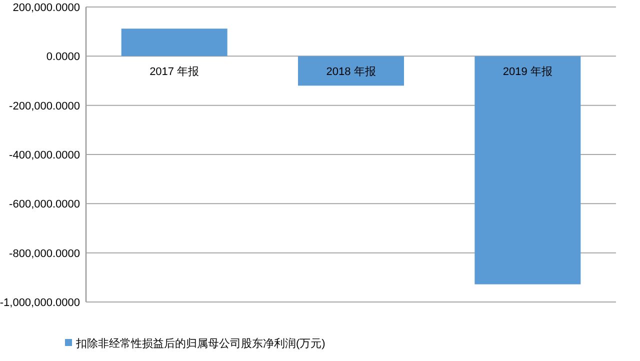  What do you see at coordinates (46, 8) in the screenshot?
I see `y-tick-label: 200,000.0000` at bounding box center [46, 8].